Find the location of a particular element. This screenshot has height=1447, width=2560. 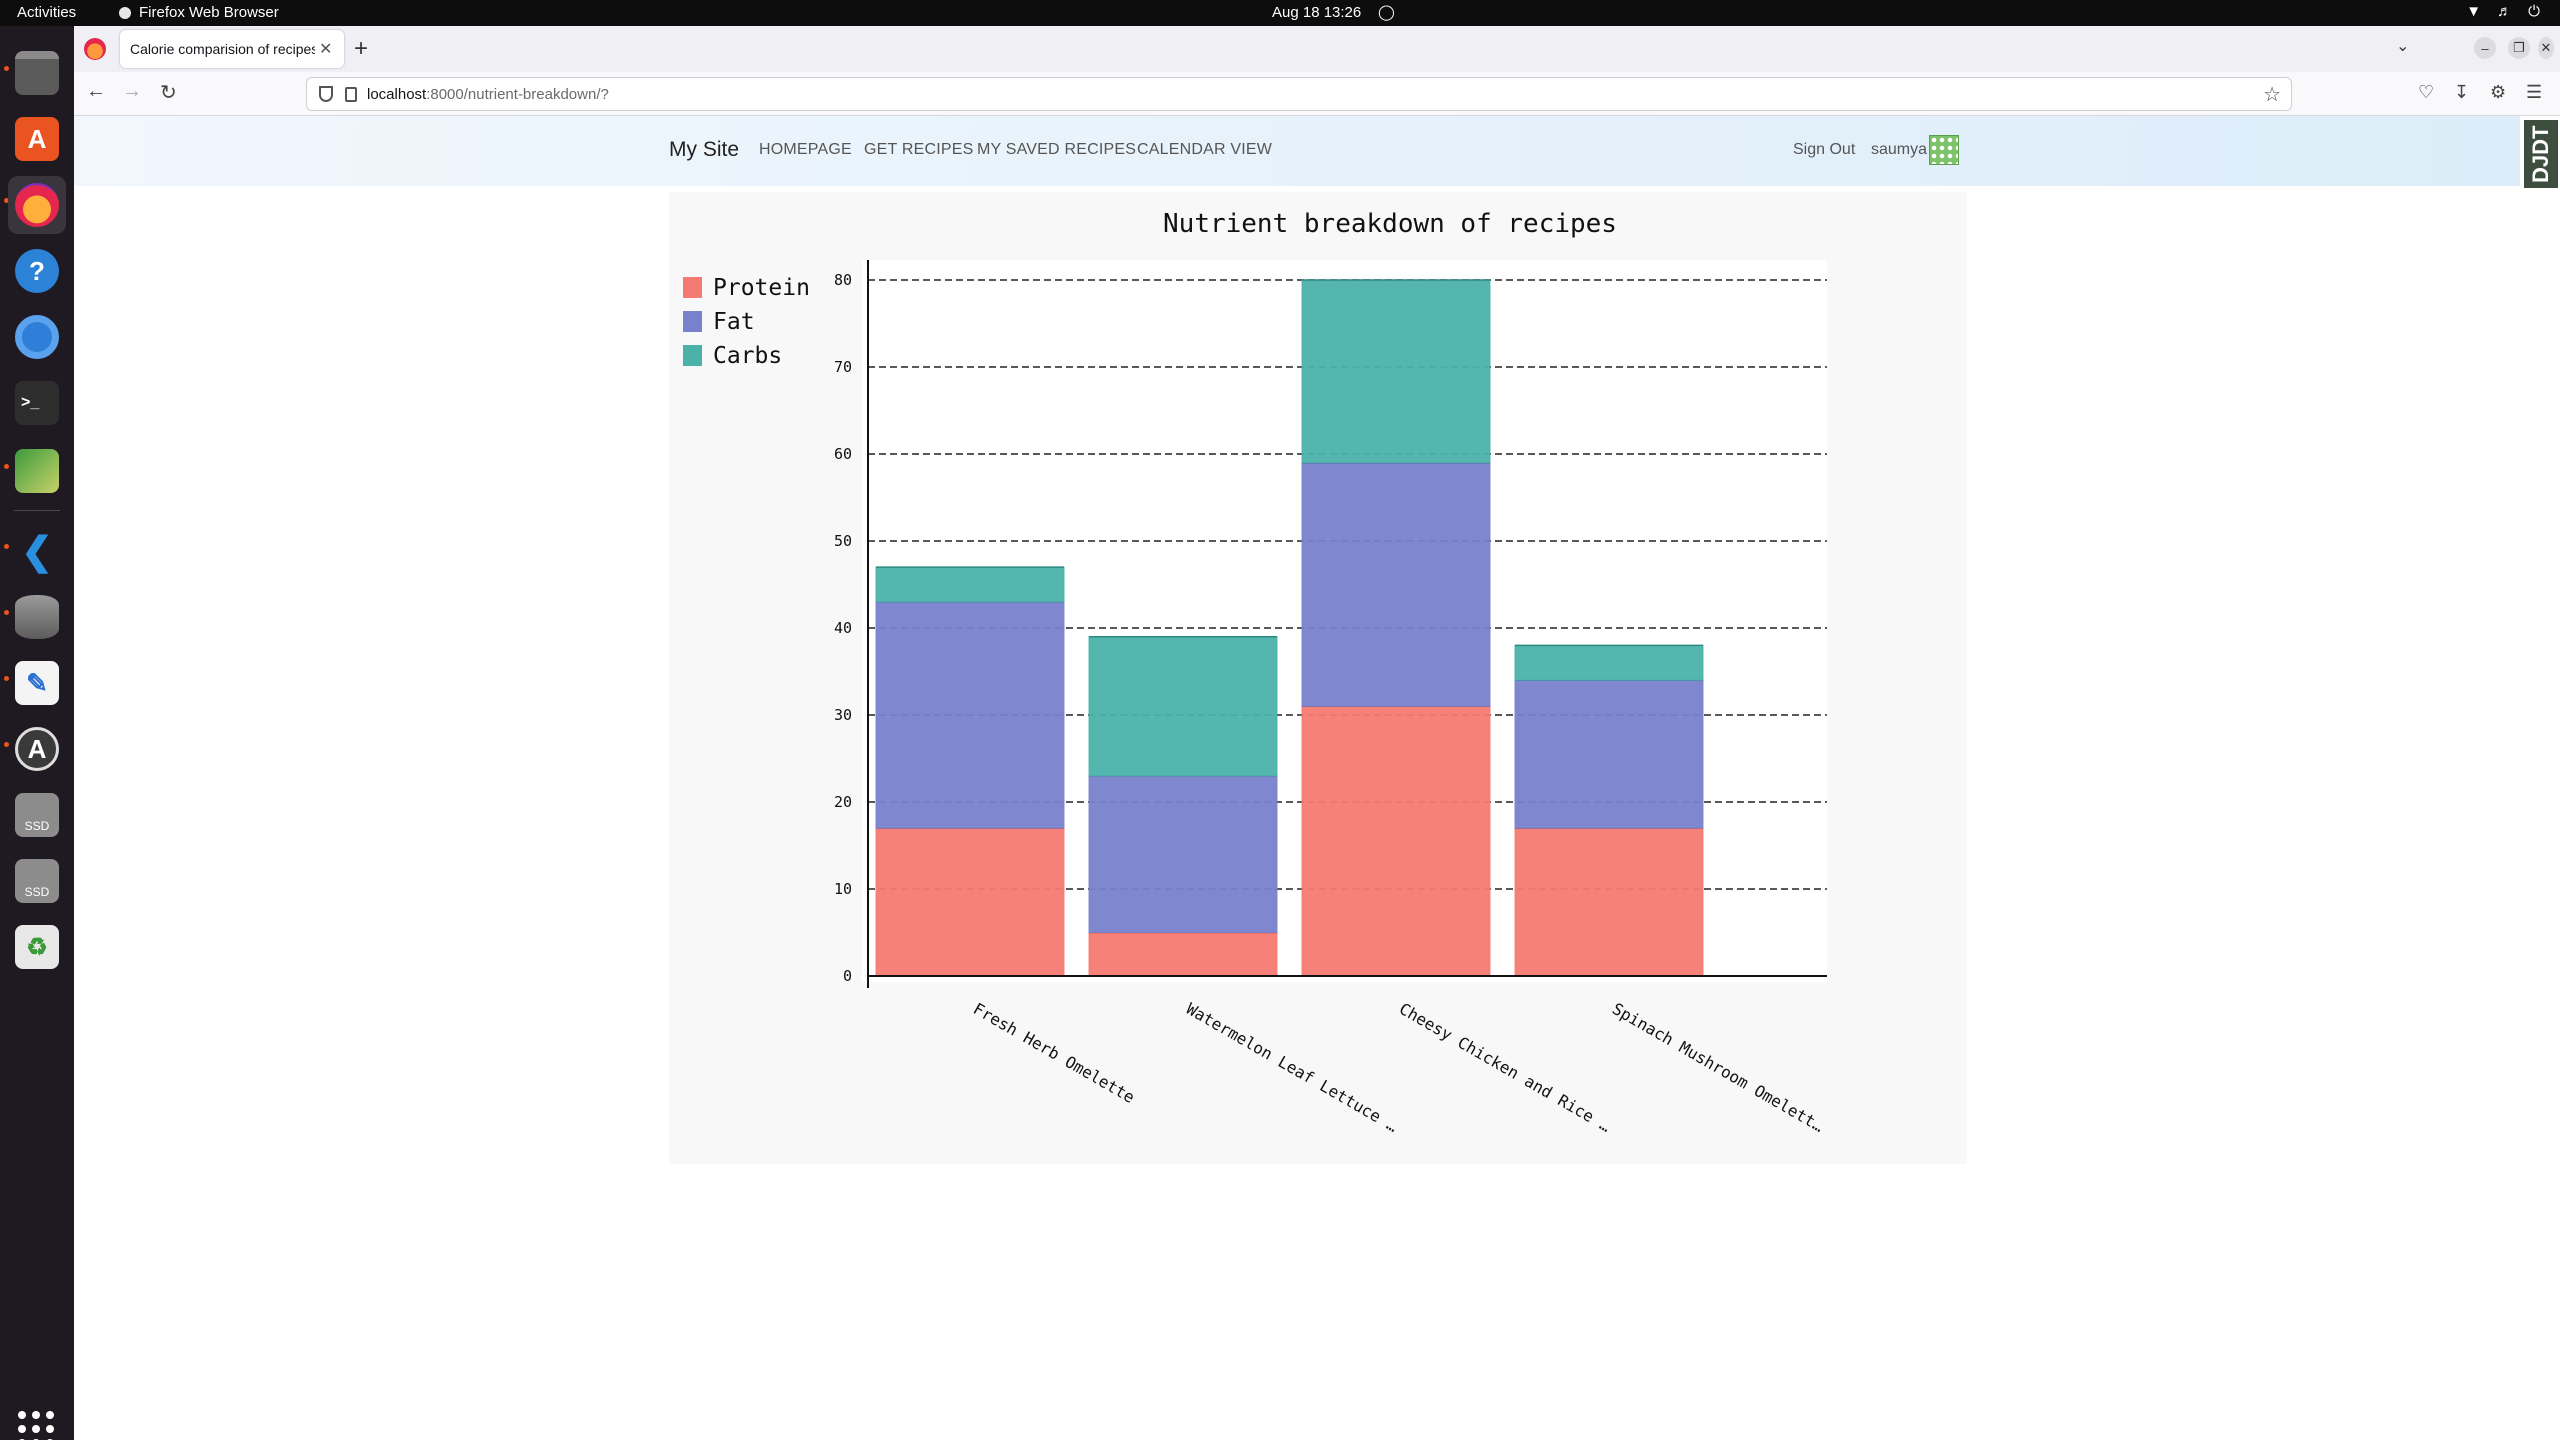

pocket-icon: ♡ is located at coordinates (2426, 92).